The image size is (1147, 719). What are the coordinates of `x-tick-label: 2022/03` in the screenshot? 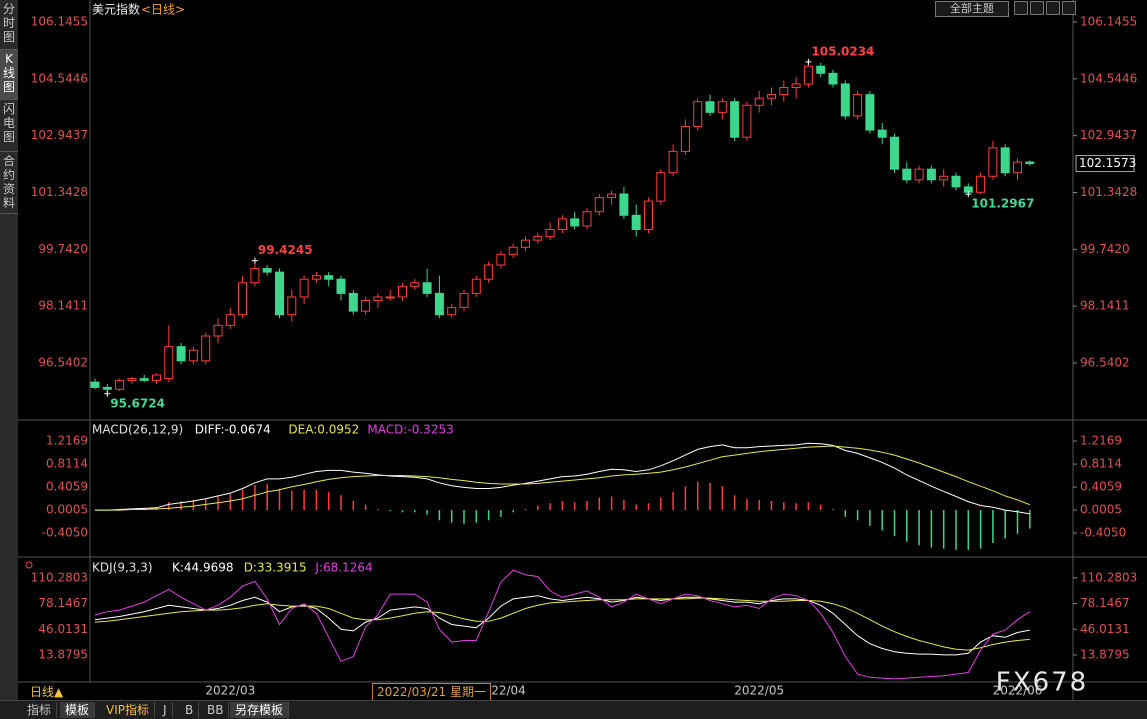 It's located at (230, 691).